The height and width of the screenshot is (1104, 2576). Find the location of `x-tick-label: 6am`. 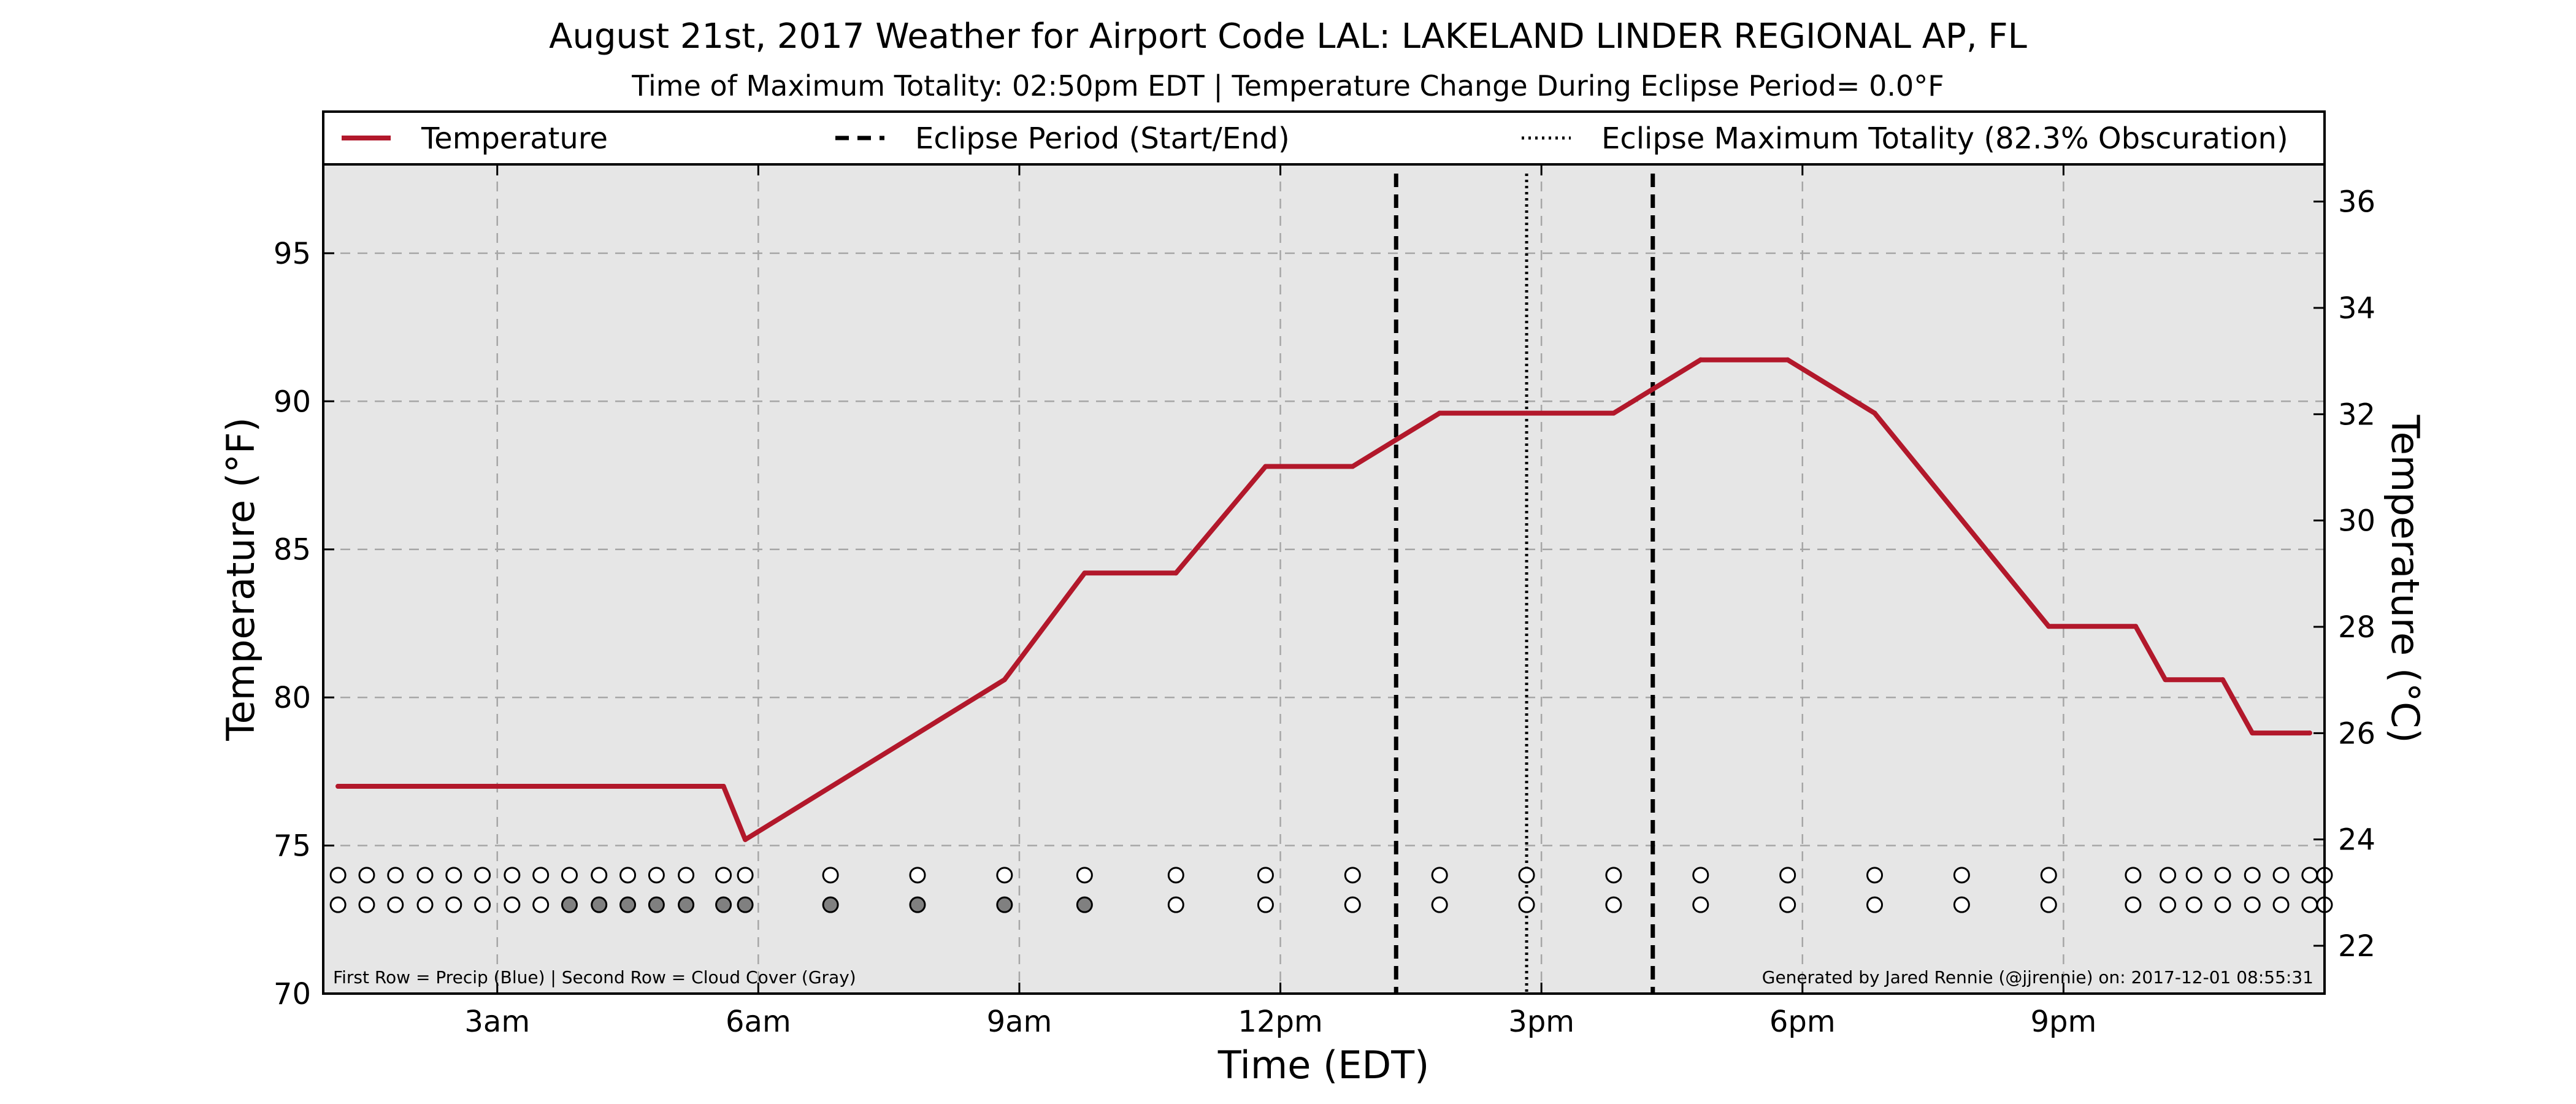

x-tick-label: 6am is located at coordinates (758, 1022).